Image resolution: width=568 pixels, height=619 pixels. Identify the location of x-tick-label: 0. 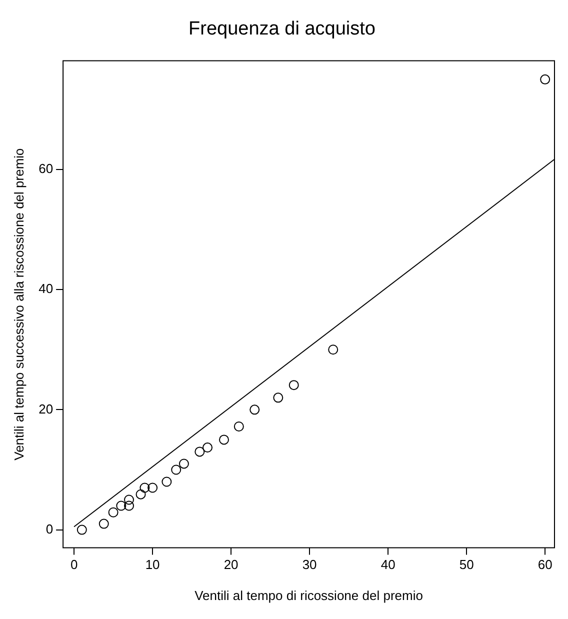
(74, 564).